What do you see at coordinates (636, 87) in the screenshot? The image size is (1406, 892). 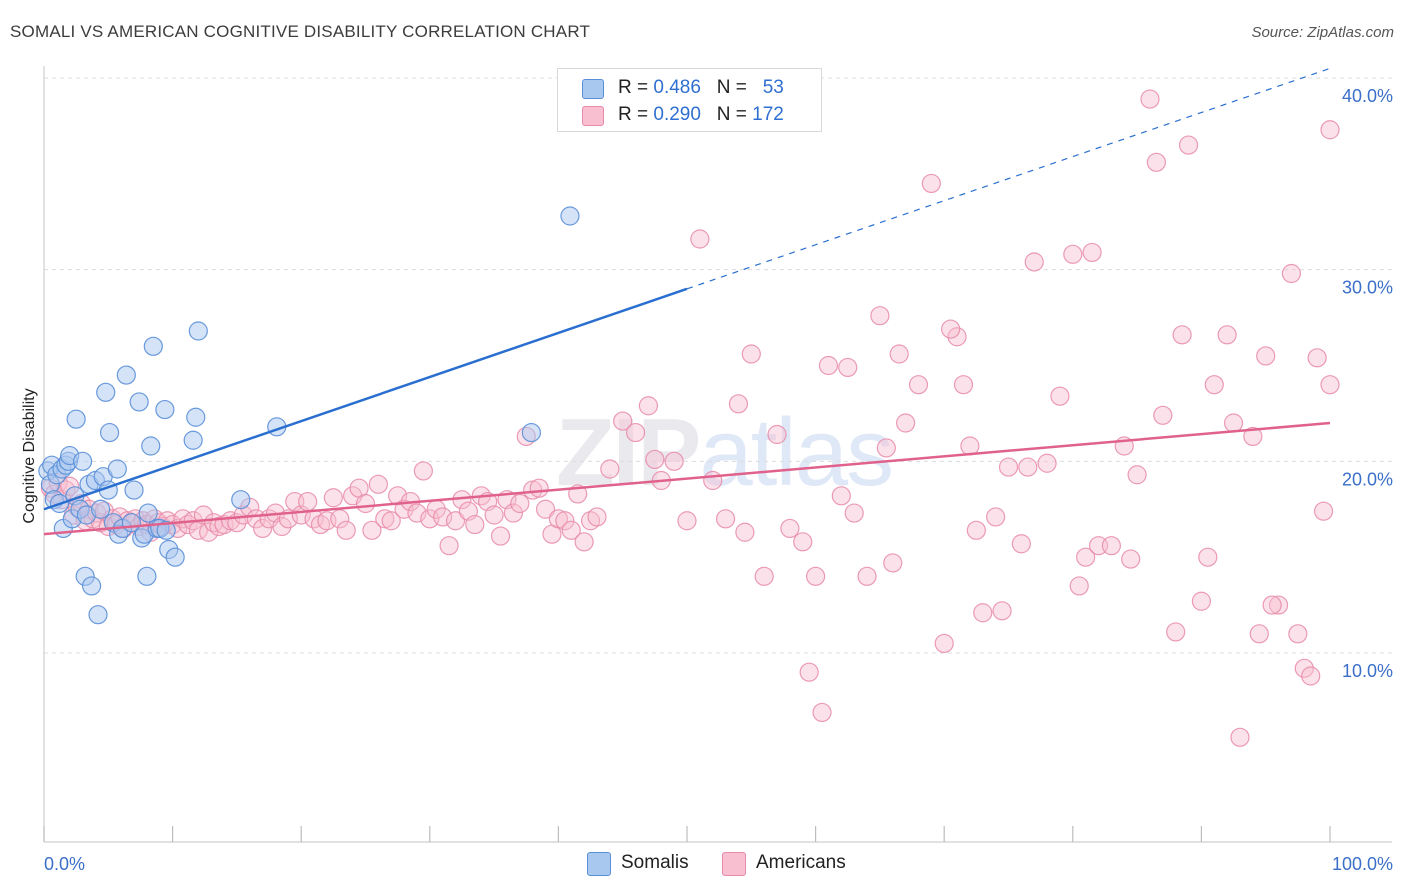 I see `somali-r-label: R =` at bounding box center [636, 87].